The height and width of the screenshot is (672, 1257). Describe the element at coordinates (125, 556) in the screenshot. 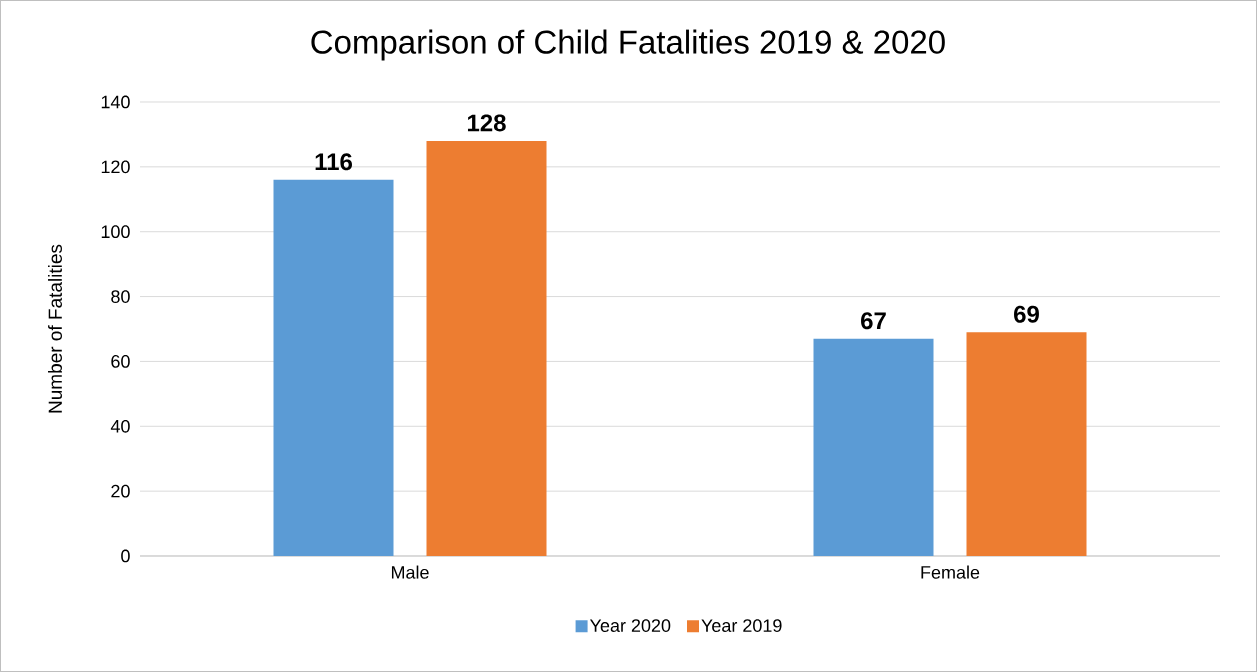

I see `y-tick-label: 0` at that location.